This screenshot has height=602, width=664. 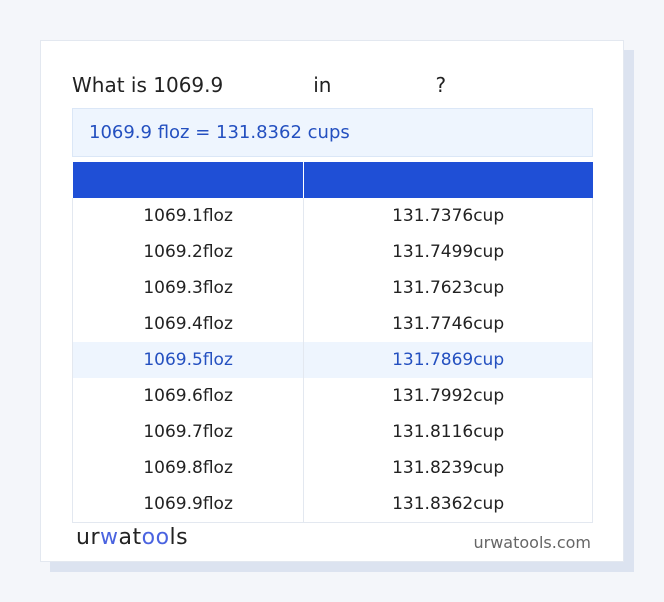 I want to click on cell-cup: 131.7746cup, so click(x=448, y=324).